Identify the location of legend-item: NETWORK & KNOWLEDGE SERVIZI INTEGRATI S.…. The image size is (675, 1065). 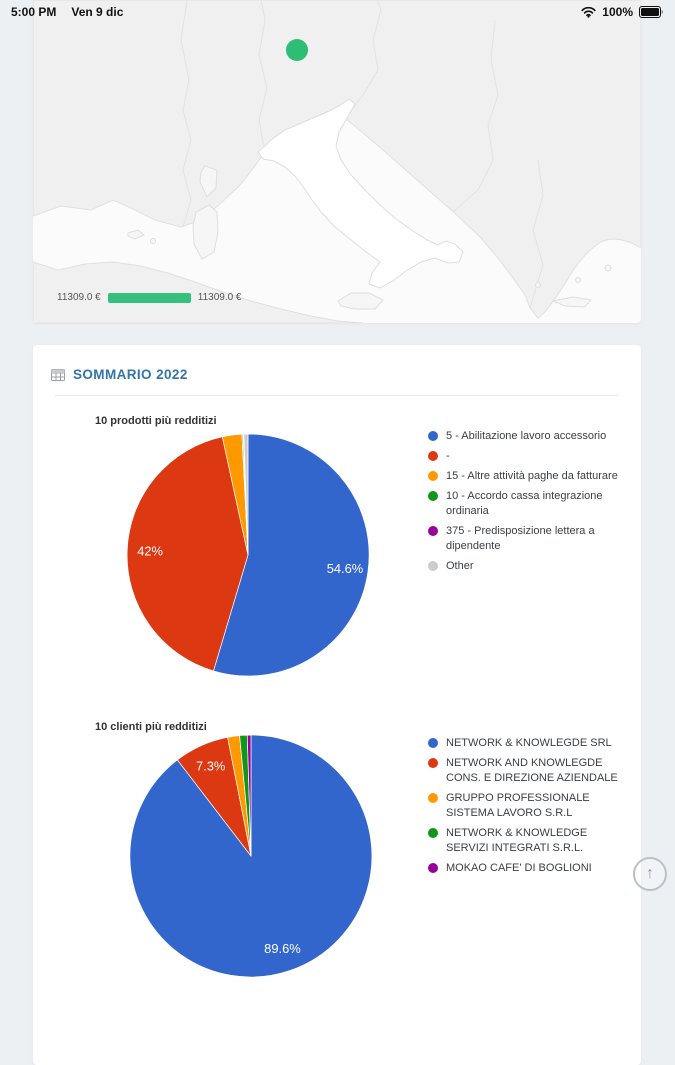
(524, 841).